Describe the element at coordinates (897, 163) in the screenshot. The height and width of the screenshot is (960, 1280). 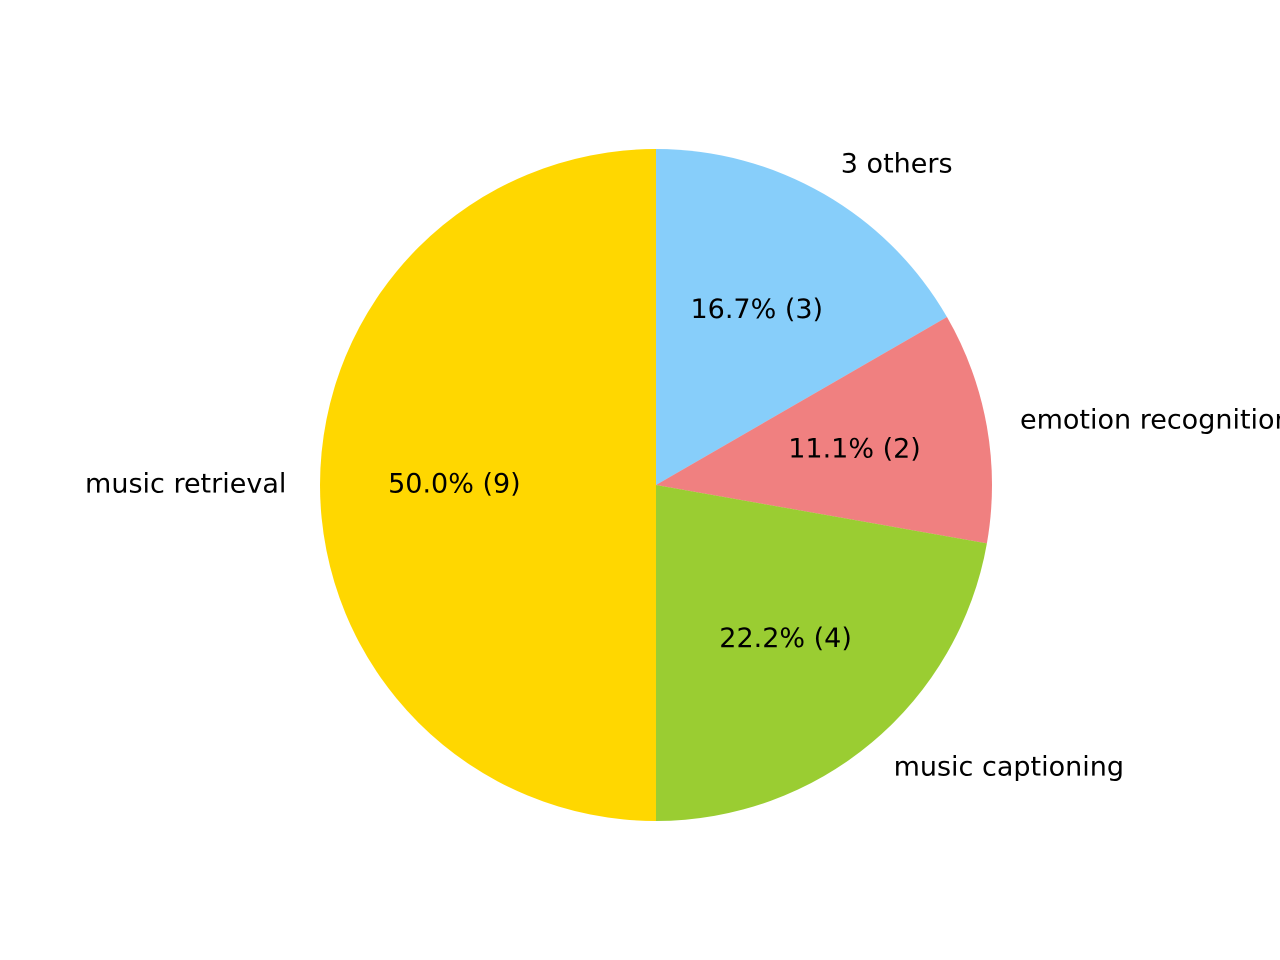
I see `slice-label-3-others: 3 others` at that location.